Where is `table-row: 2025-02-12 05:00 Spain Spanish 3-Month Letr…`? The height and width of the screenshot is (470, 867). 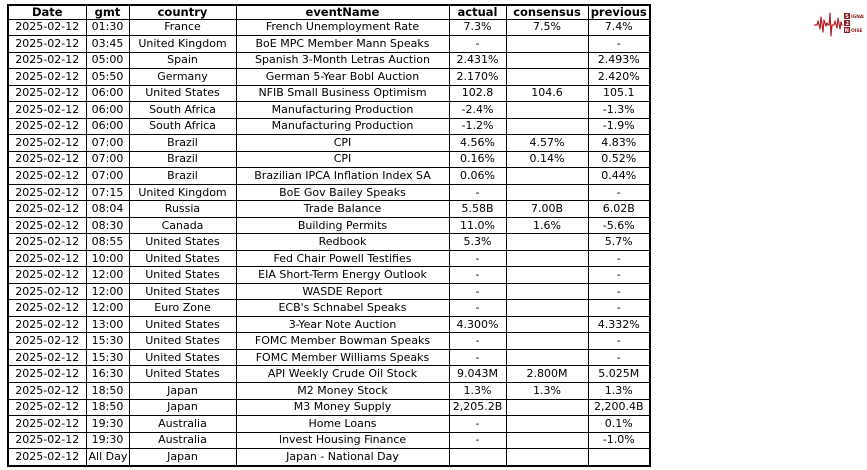 table-row: 2025-02-12 05:00 Spain Spanish 3-Month Letr… is located at coordinates (329, 60).